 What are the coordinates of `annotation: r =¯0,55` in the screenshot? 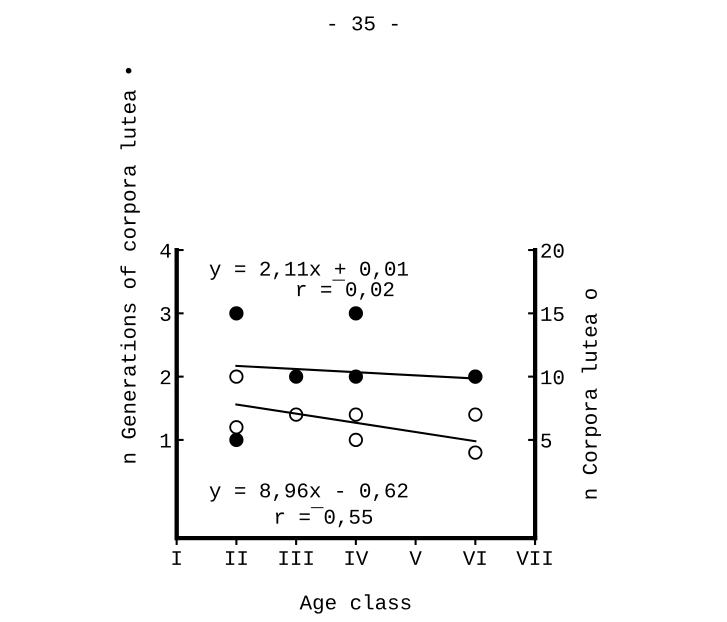 It's located at (324, 517).